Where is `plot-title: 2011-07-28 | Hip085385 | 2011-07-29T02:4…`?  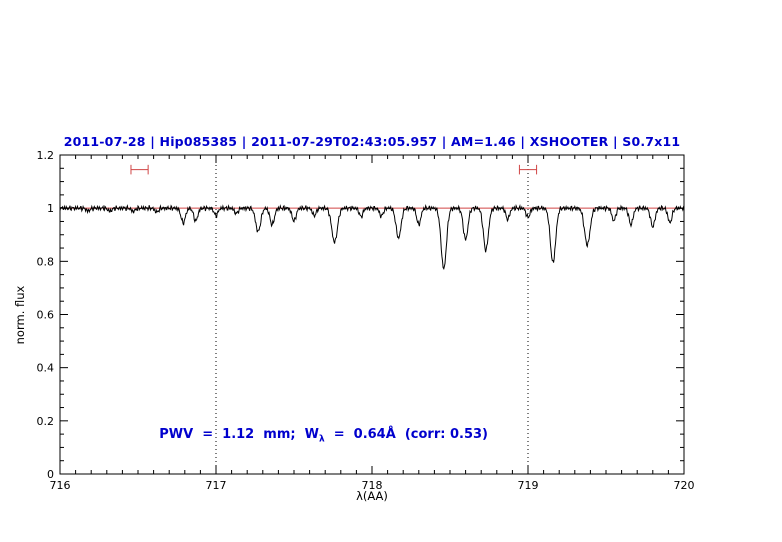
plot-title: 2011-07-28 | Hip085385 | 2011-07-29T02:4… is located at coordinates (372, 141).